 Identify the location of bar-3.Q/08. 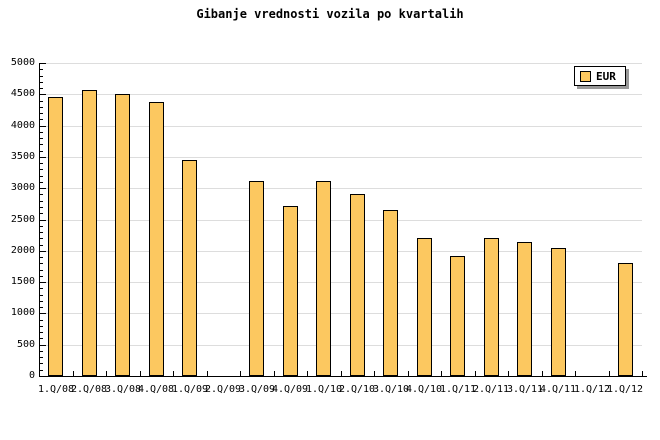
(122, 235).